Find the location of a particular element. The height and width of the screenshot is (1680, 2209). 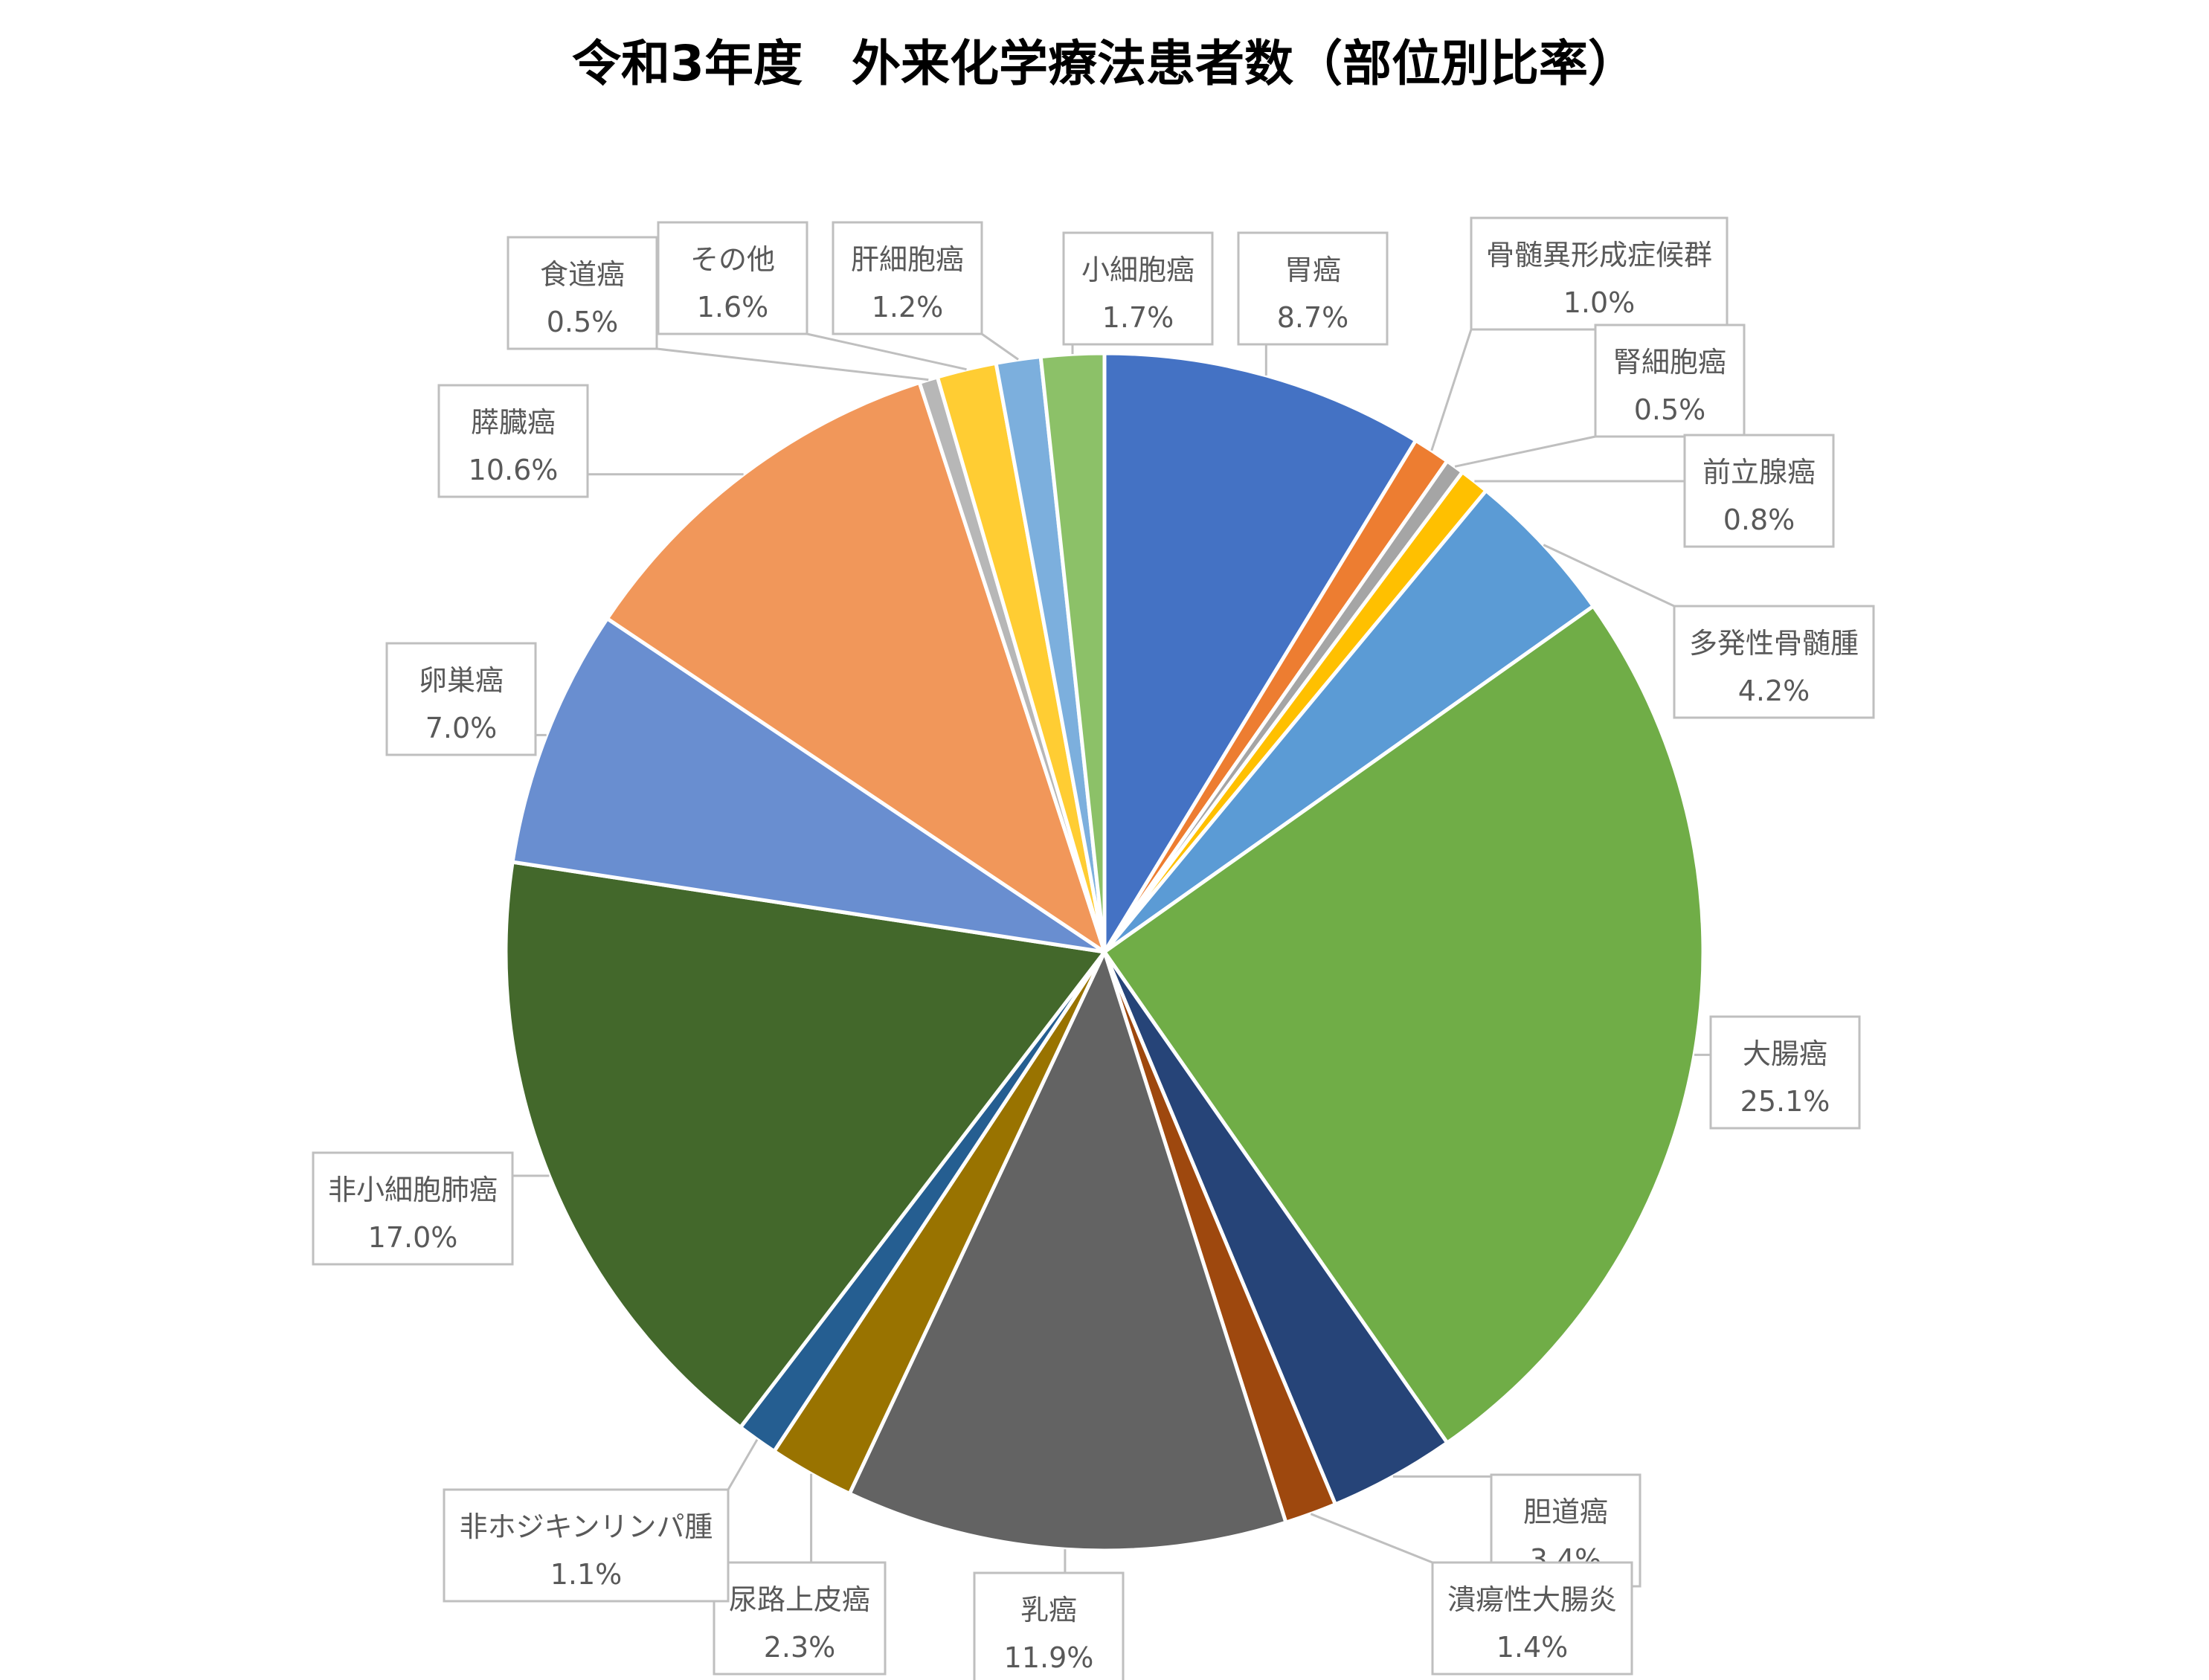

slice-value-label: 7.0% is located at coordinates (461, 728).